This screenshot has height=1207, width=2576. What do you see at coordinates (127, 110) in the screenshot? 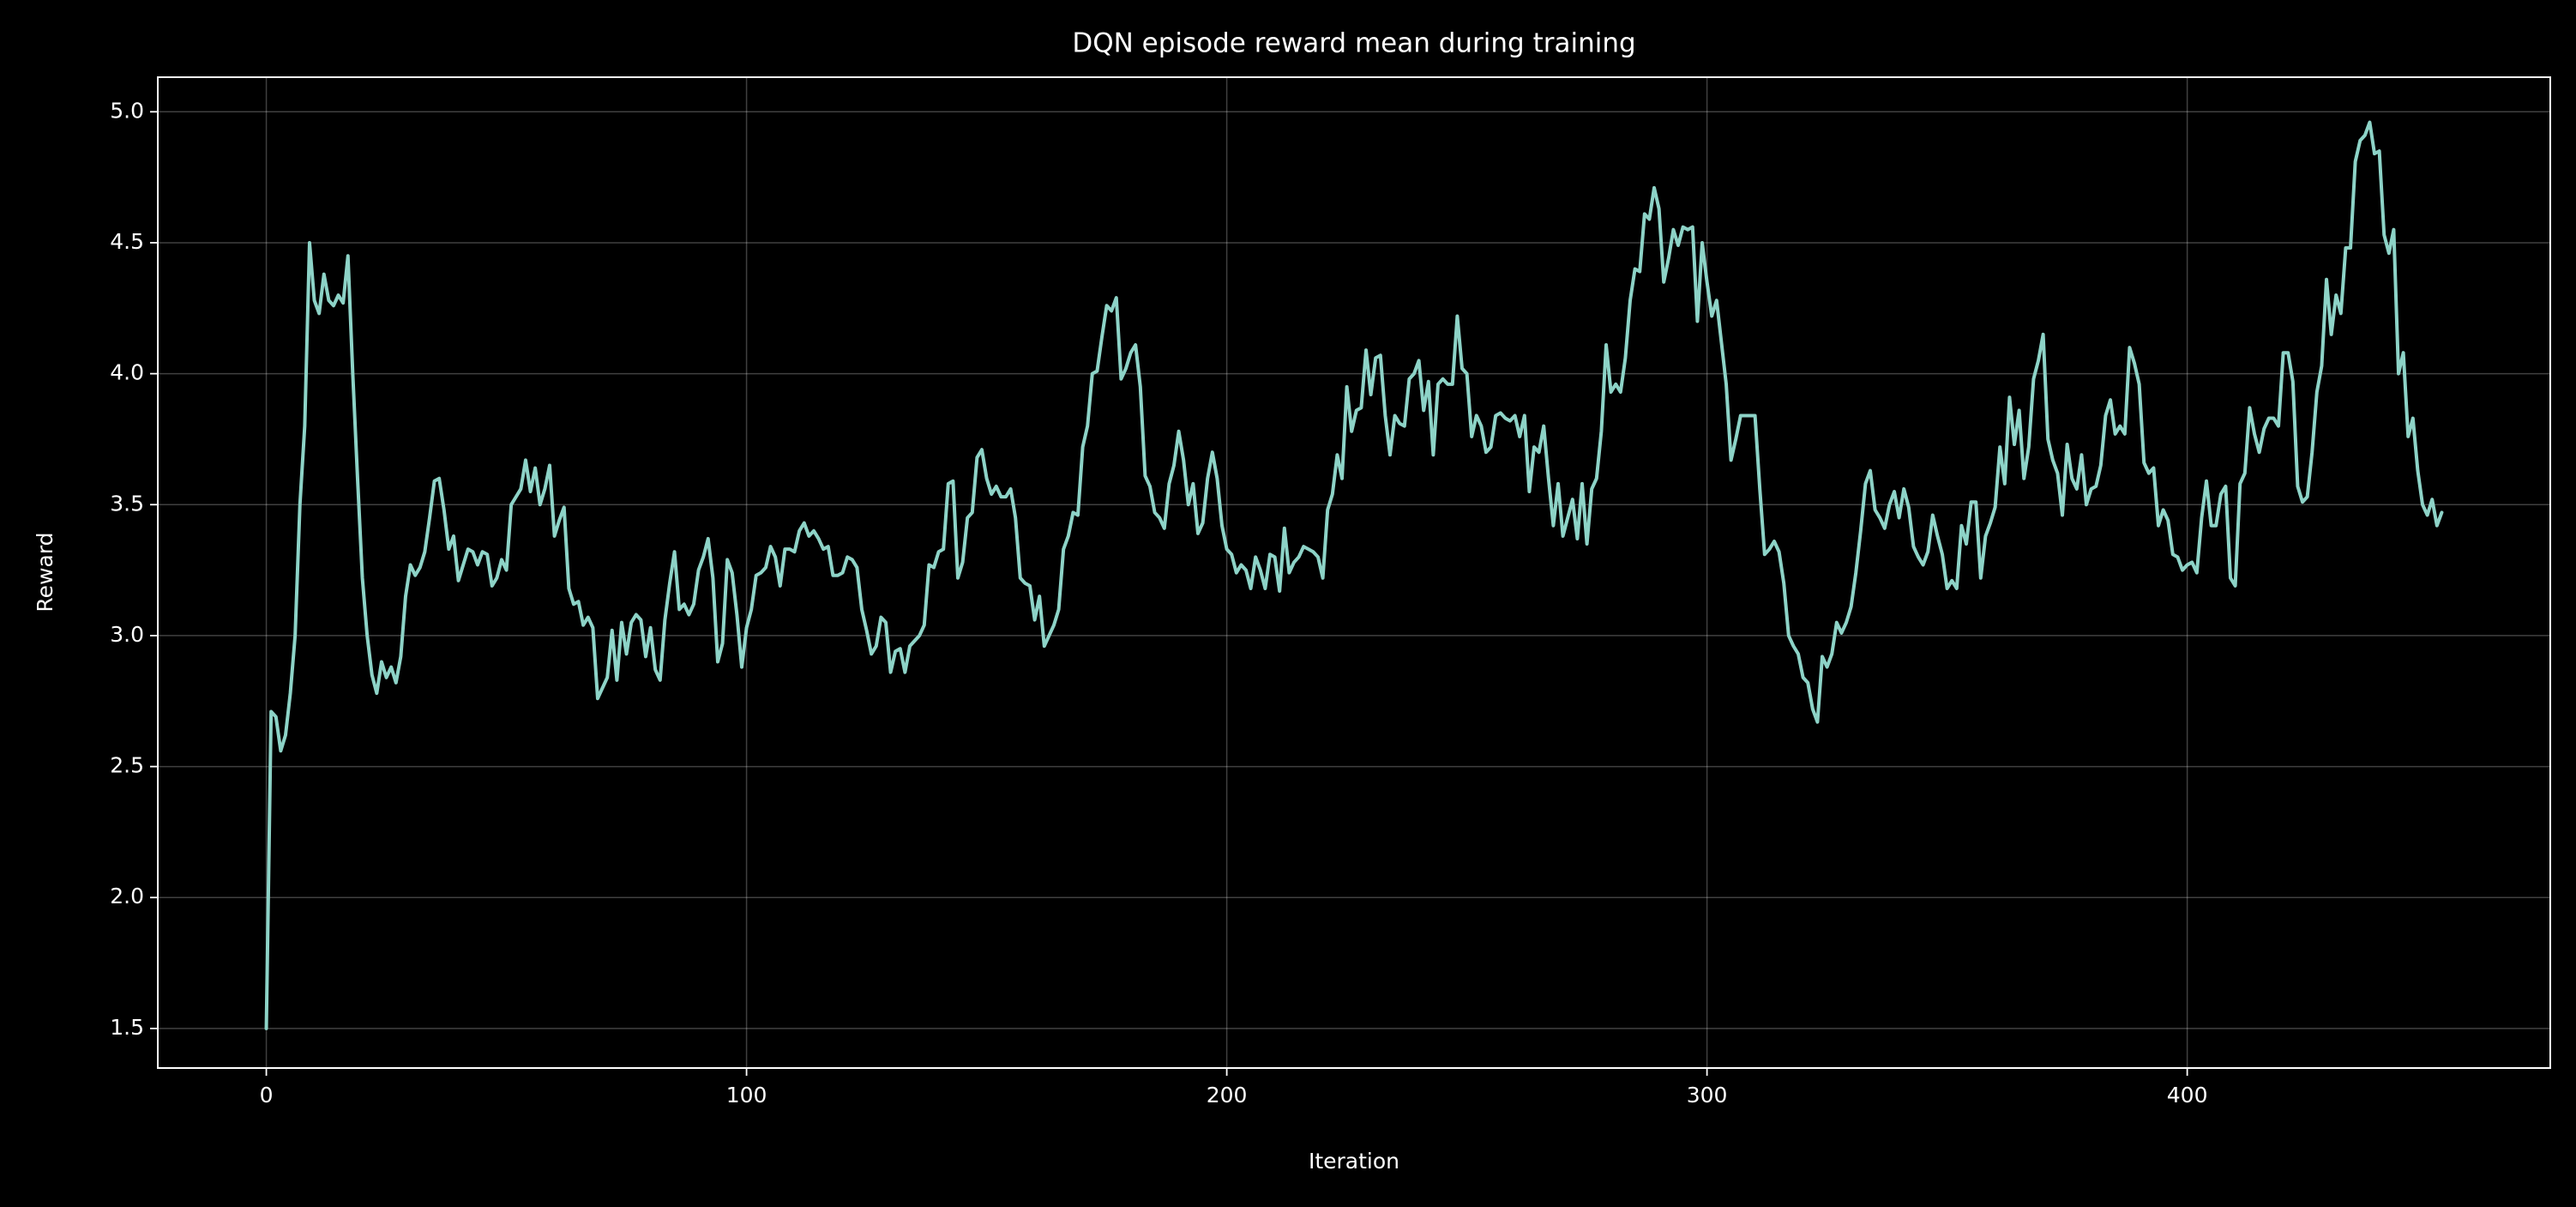
I see `y-tick-label: 5.0` at bounding box center [127, 110].